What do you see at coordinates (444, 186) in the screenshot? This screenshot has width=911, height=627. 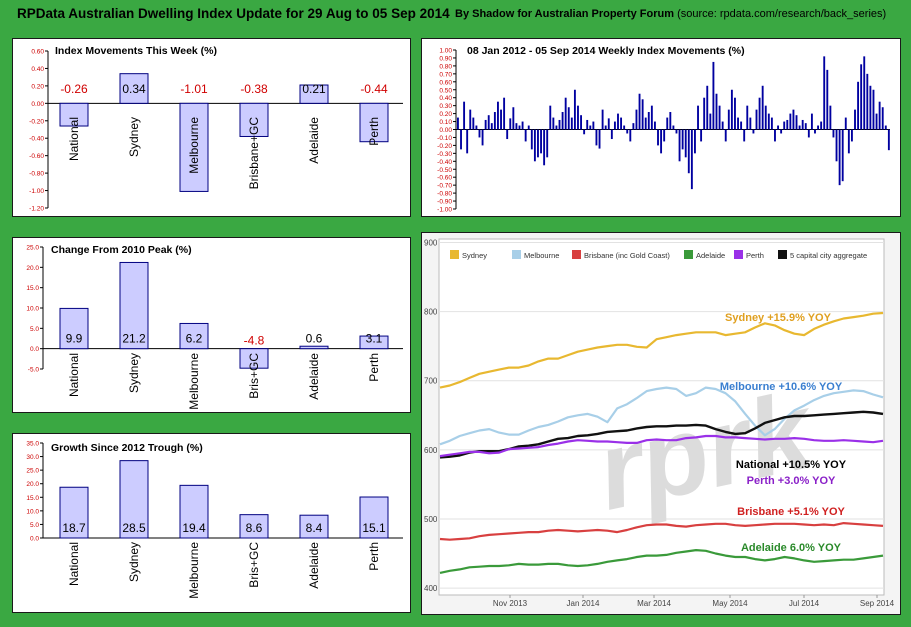 I see `y-tick-label: -0.70` at bounding box center [444, 186].